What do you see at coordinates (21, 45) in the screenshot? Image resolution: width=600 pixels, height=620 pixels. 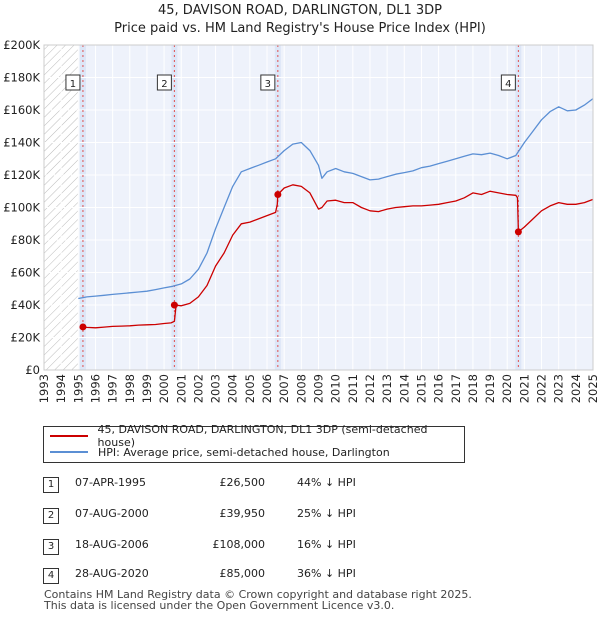 I see `y-tick-label: £200K` at bounding box center [21, 45].